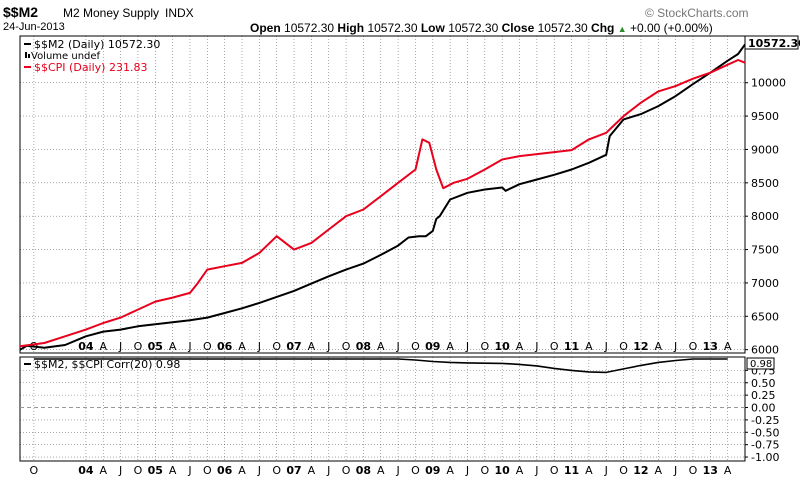 This screenshot has height=482, width=800. What do you see at coordinates (710, 346) in the screenshot?
I see `x-tick-label-top: 13` at bounding box center [710, 346].